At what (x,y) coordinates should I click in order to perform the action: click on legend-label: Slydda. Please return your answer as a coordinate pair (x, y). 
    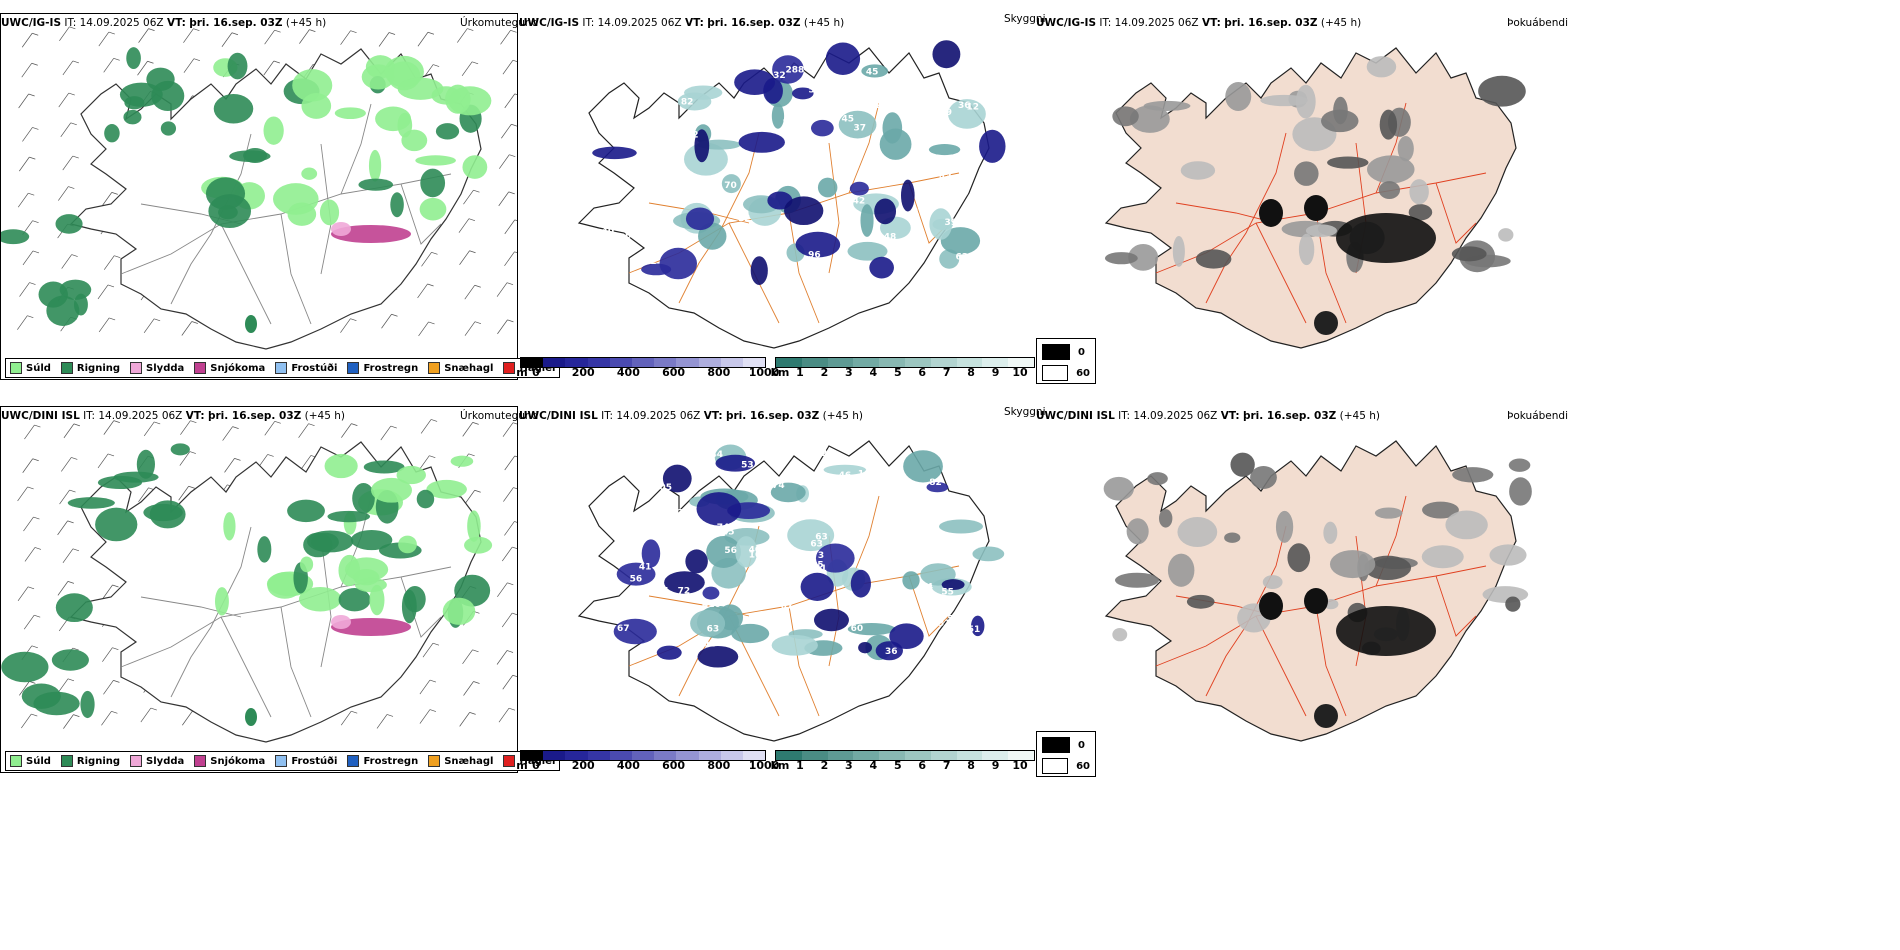
    Looking at the image, I should click on (165, 368).